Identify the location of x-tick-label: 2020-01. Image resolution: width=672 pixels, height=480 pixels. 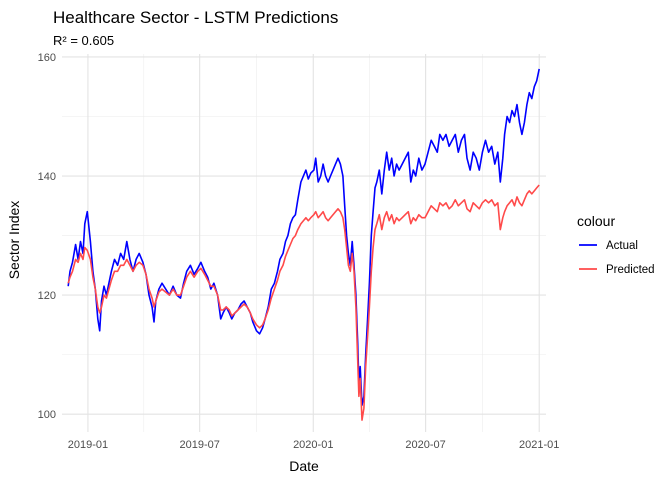
(313, 445).